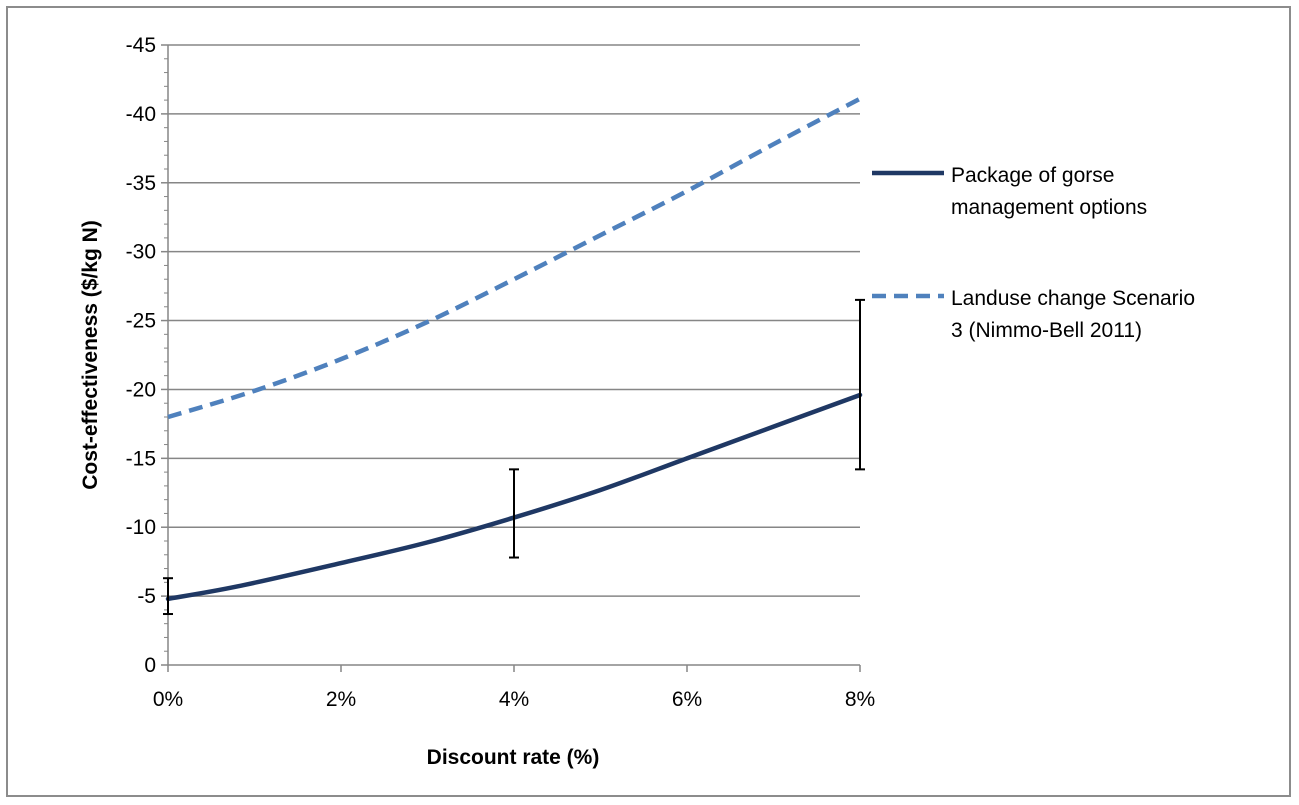 The width and height of the screenshot is (1299, 805). What do you see at coordinates (141, 114) in the screenshot?
I see `y-tick-label: -40` at bounding box center [141, 114].